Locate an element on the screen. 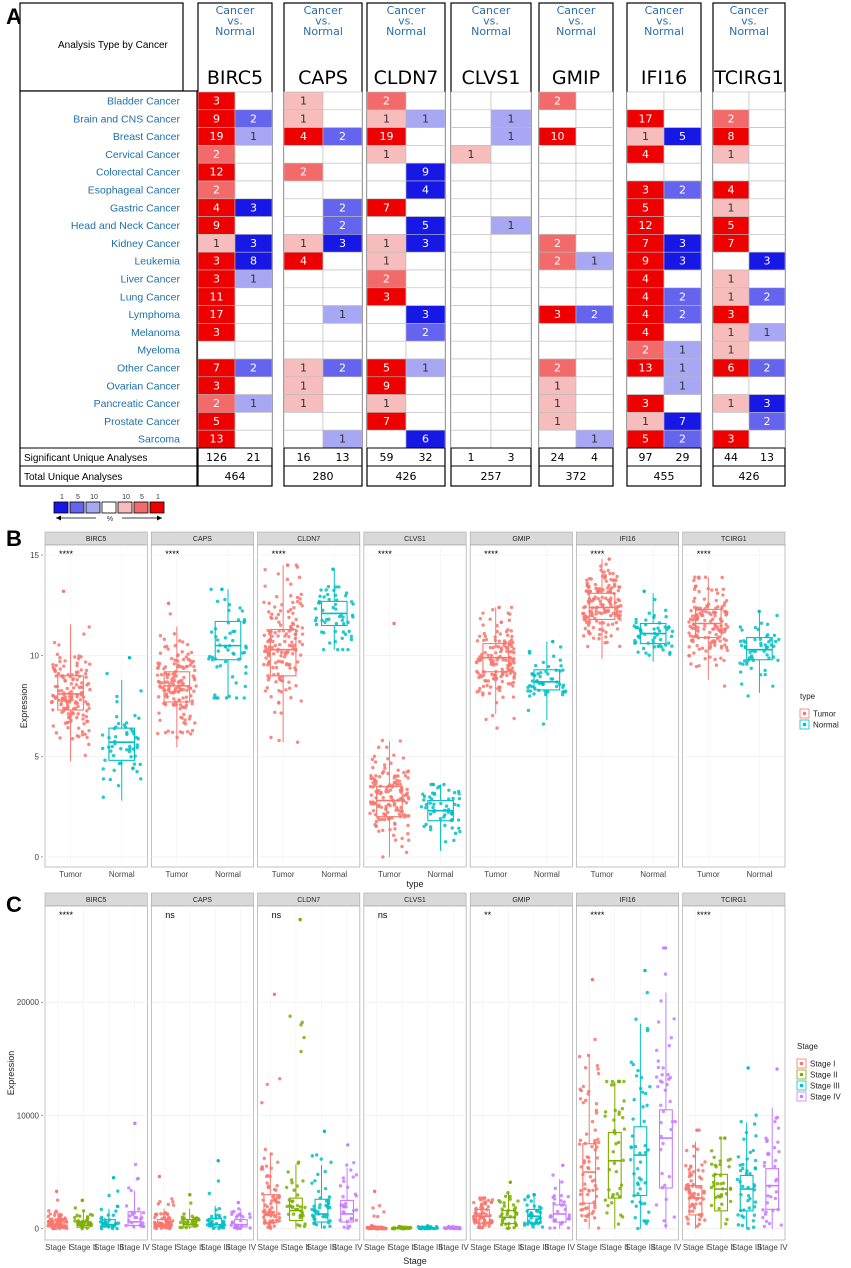 The width and height of the screenshot is (851, 1268). cancer-label: Colorectal Cancer is located at coordinates (138, 173).